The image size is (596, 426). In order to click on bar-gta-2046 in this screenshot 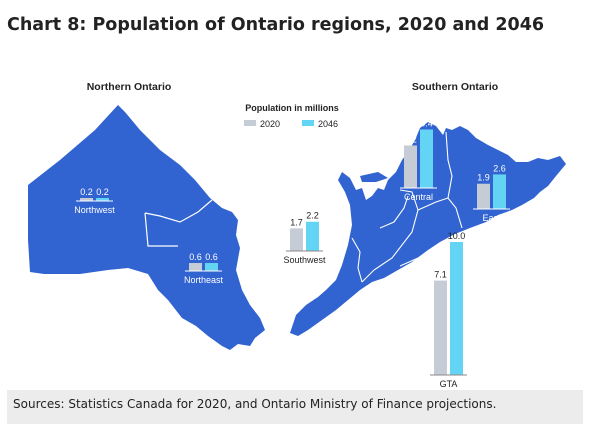, I will do `click(456, 308)`.